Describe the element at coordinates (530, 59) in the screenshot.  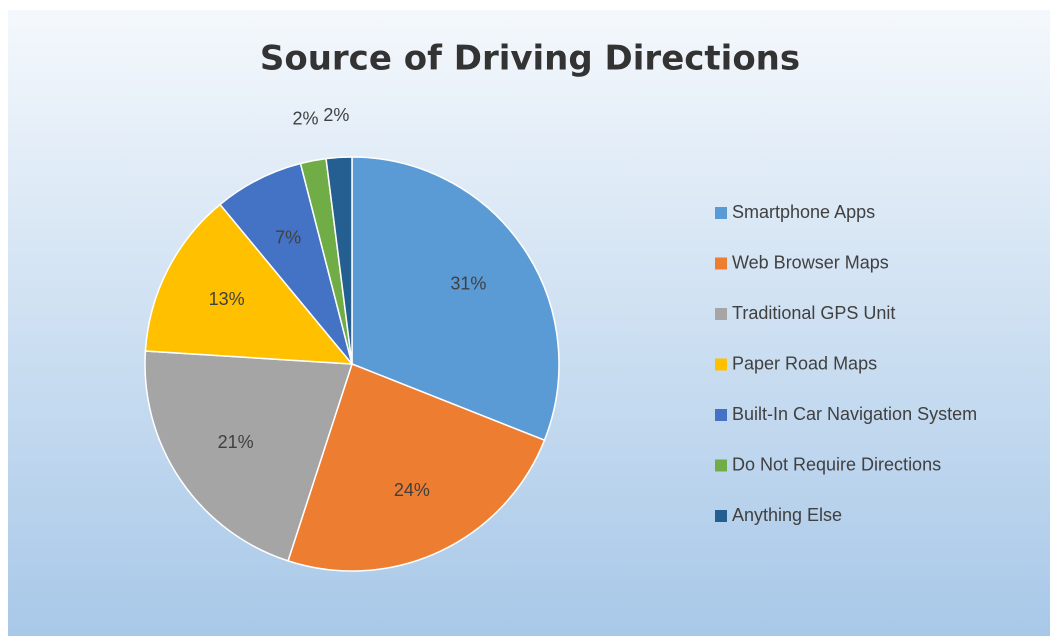
I see `chart-title: Source of Driving Directions` at that location.